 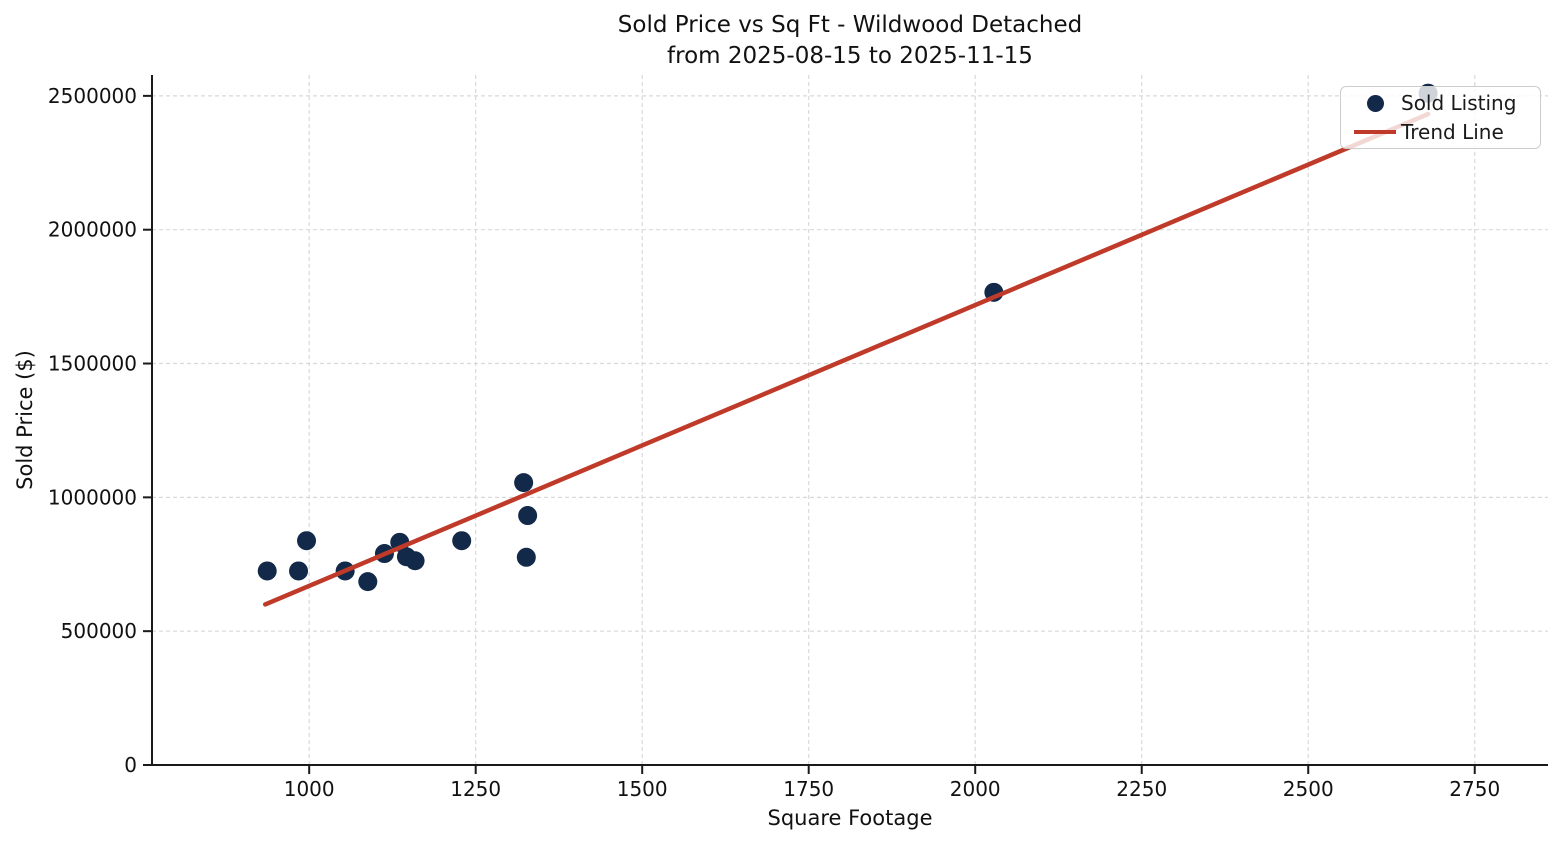 I want to click on y-tick-label: 1000000, so click(x=92, y=497).